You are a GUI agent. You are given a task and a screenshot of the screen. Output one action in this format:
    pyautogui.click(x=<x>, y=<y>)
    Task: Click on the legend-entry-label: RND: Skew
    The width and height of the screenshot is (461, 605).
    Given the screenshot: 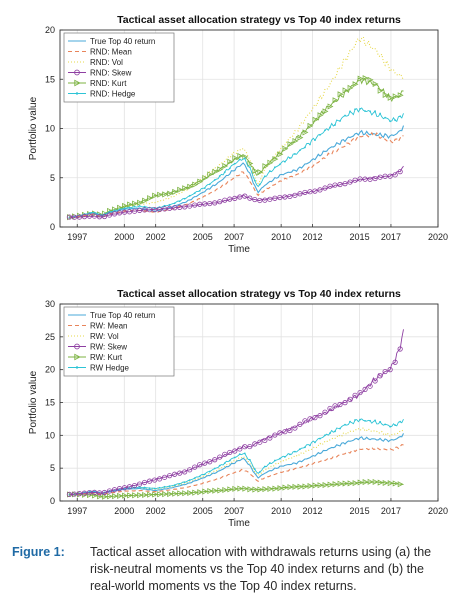 What is the action you would take?
    pyautogui.click(x=111, y=73)
    